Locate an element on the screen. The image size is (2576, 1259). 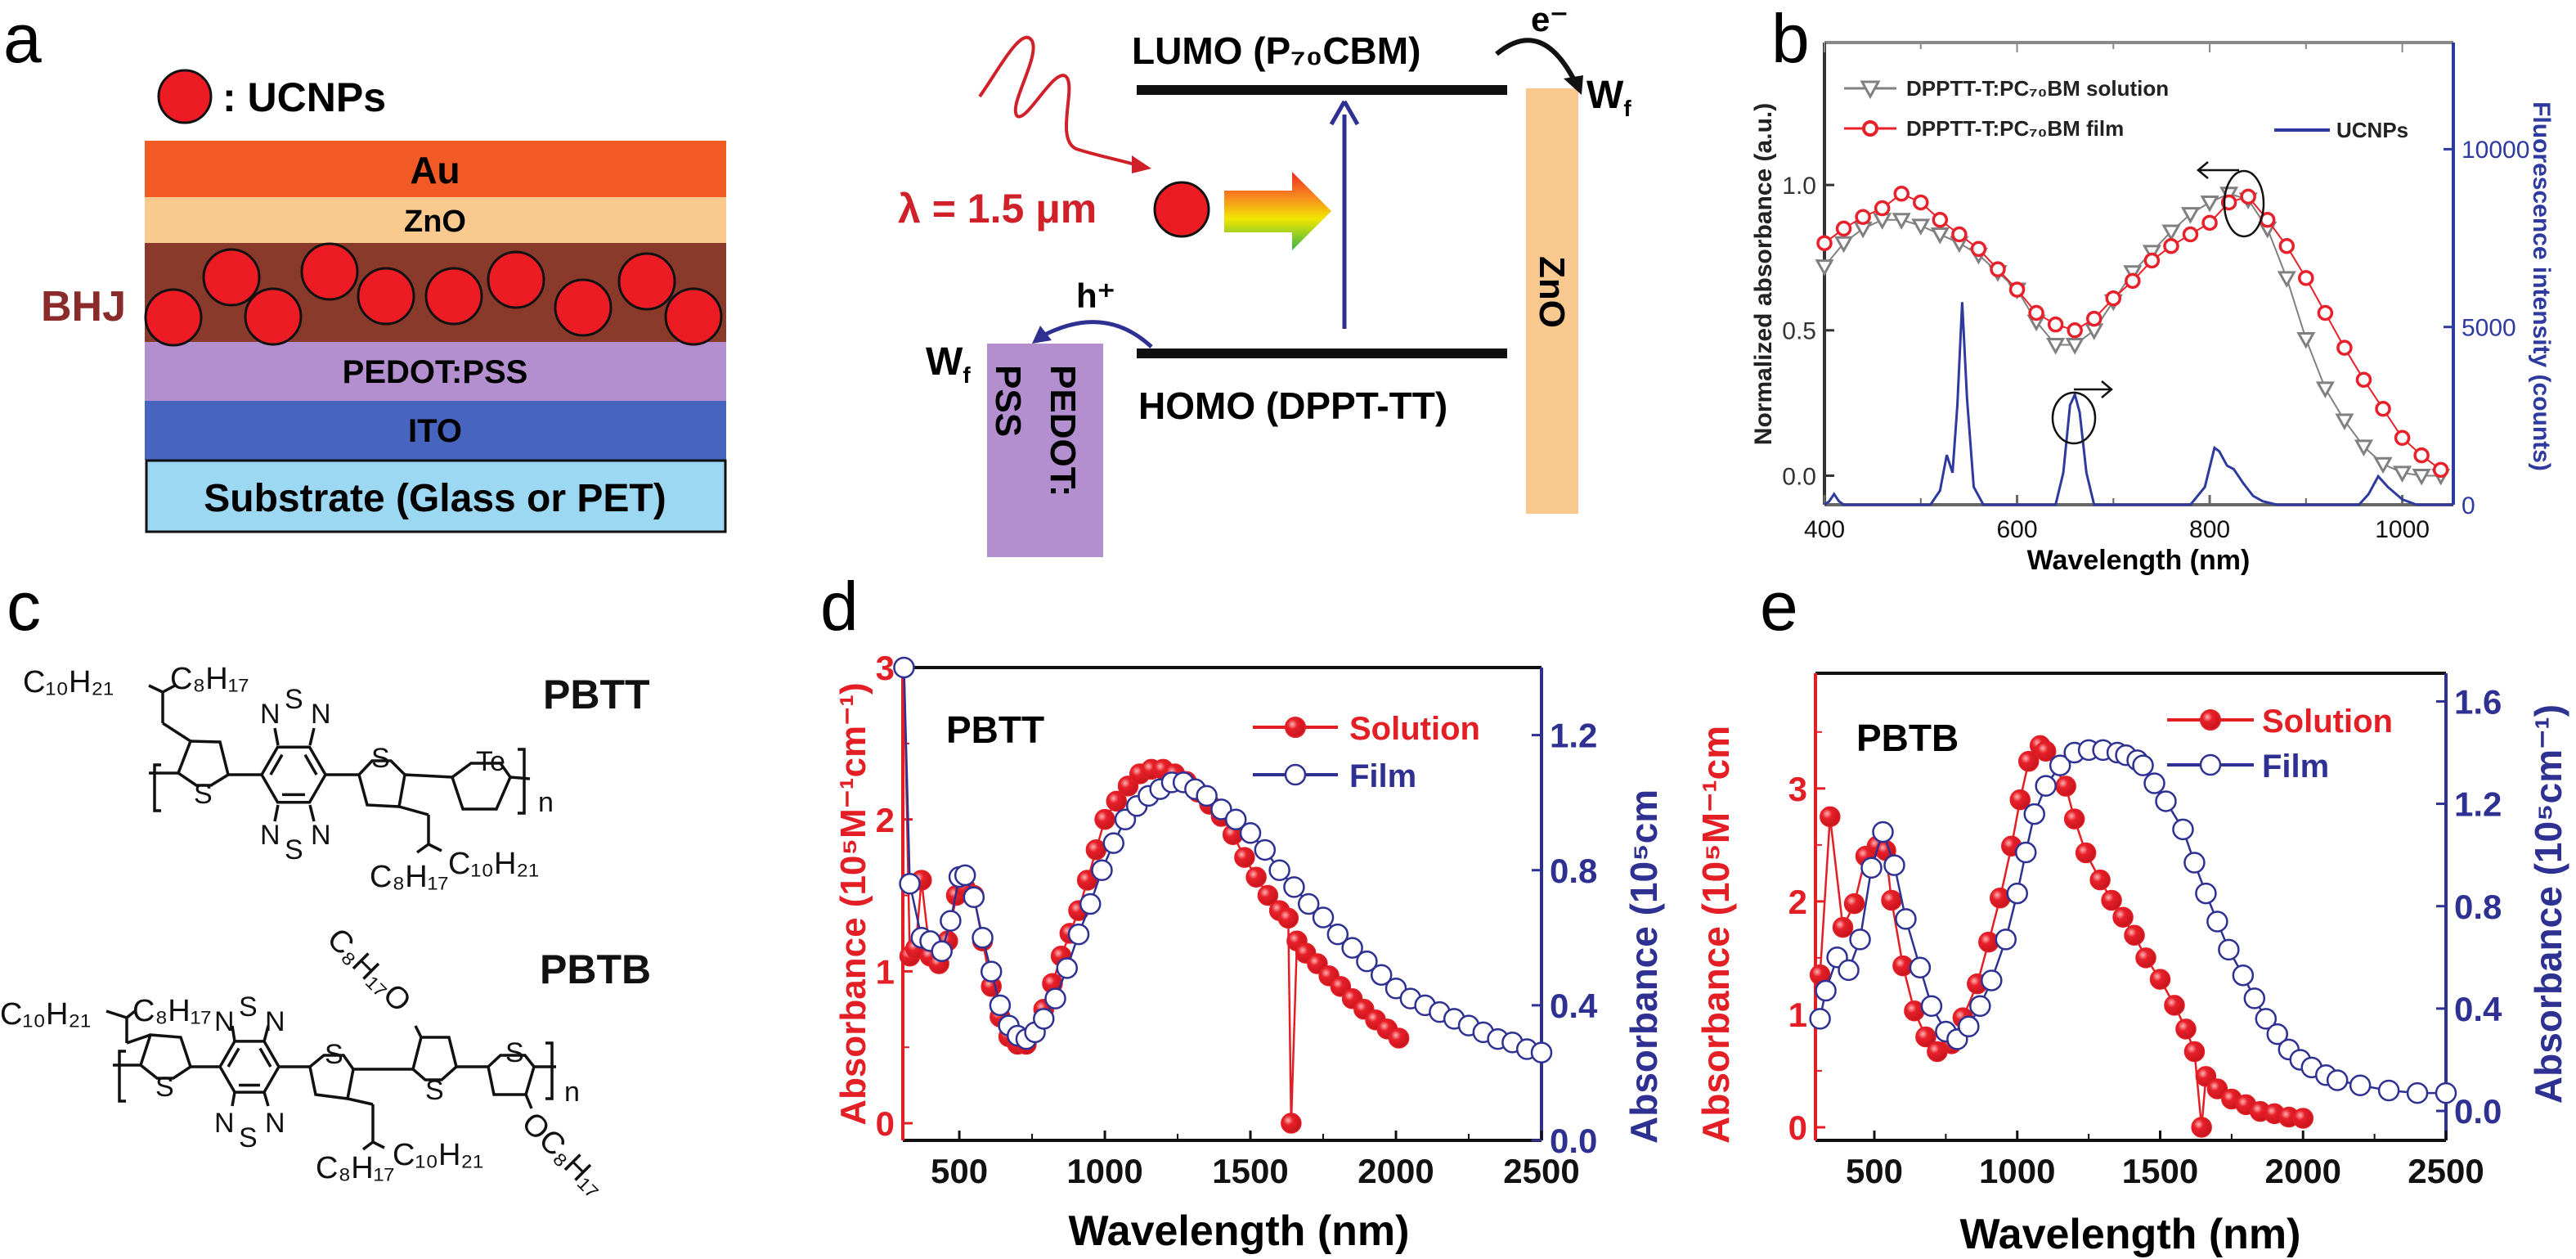
right-axis-indicator-ellipse is located at coordinates (2074, 418).